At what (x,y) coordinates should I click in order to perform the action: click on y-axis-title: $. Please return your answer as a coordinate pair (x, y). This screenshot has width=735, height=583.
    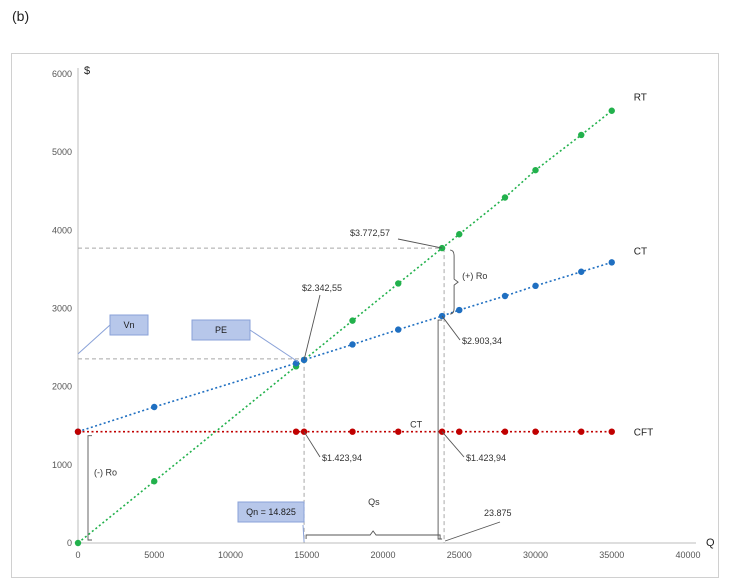
    Looking at the image, I should click on (87, 71).